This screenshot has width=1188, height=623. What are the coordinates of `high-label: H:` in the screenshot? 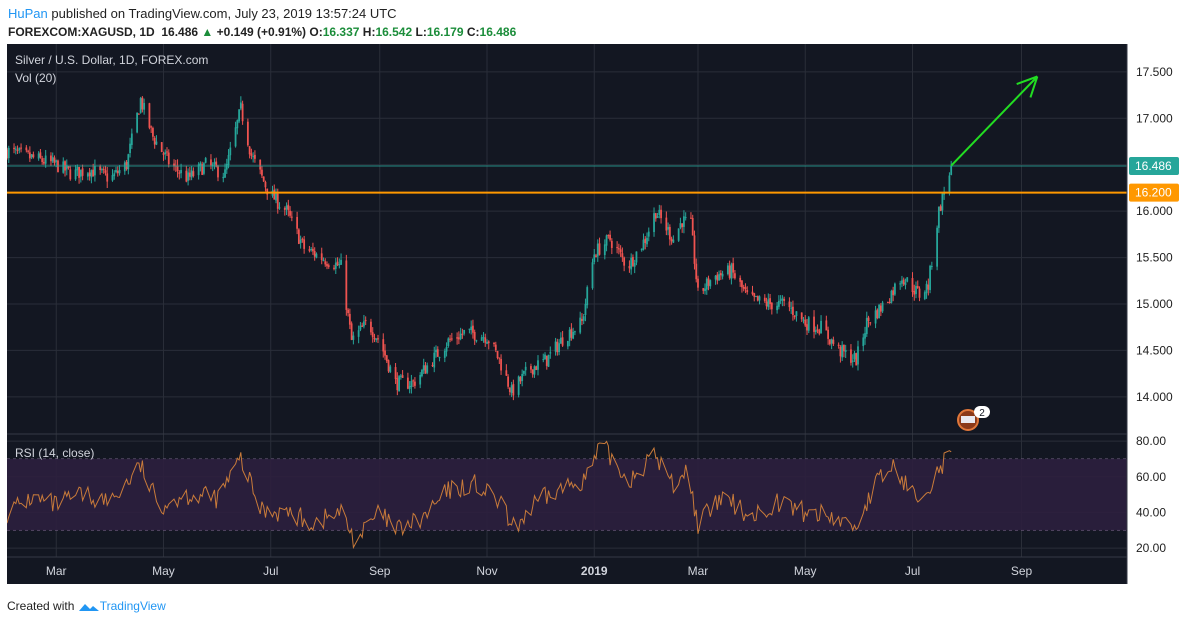 It's located at (369, 32).